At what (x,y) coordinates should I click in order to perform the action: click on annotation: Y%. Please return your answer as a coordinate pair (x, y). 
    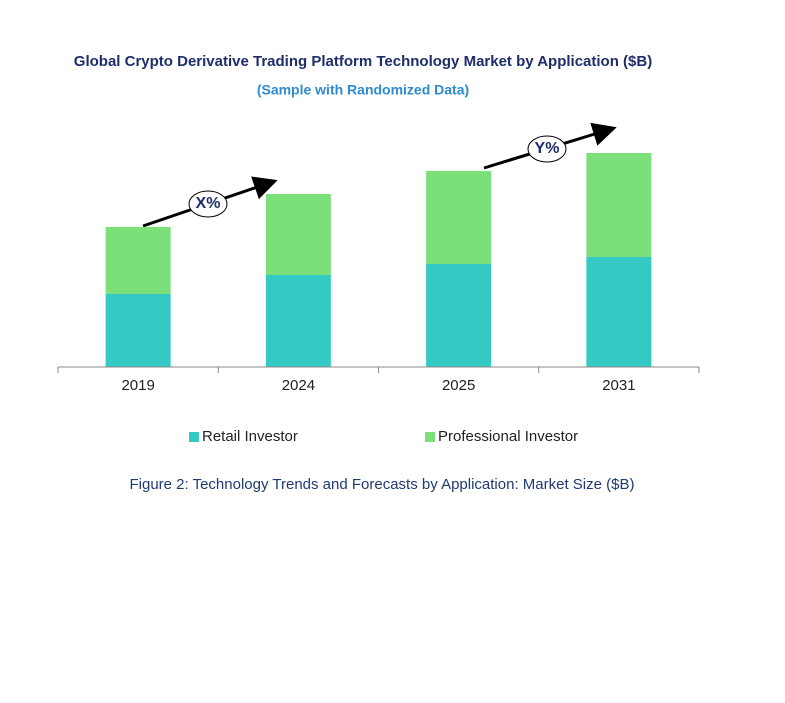
    Looking at the image, I should click on (547, 148).